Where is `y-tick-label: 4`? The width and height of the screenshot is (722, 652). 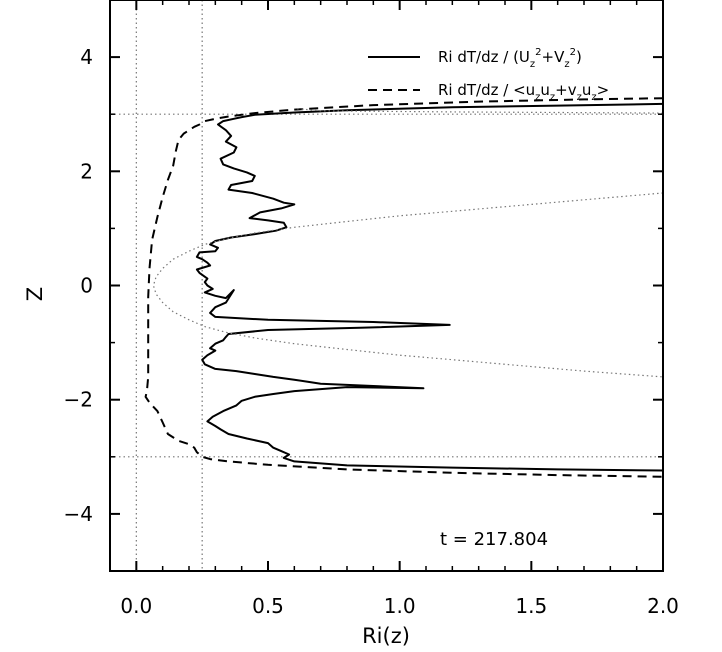 y-tick-label: 4 is located at coordinates (86, 57).